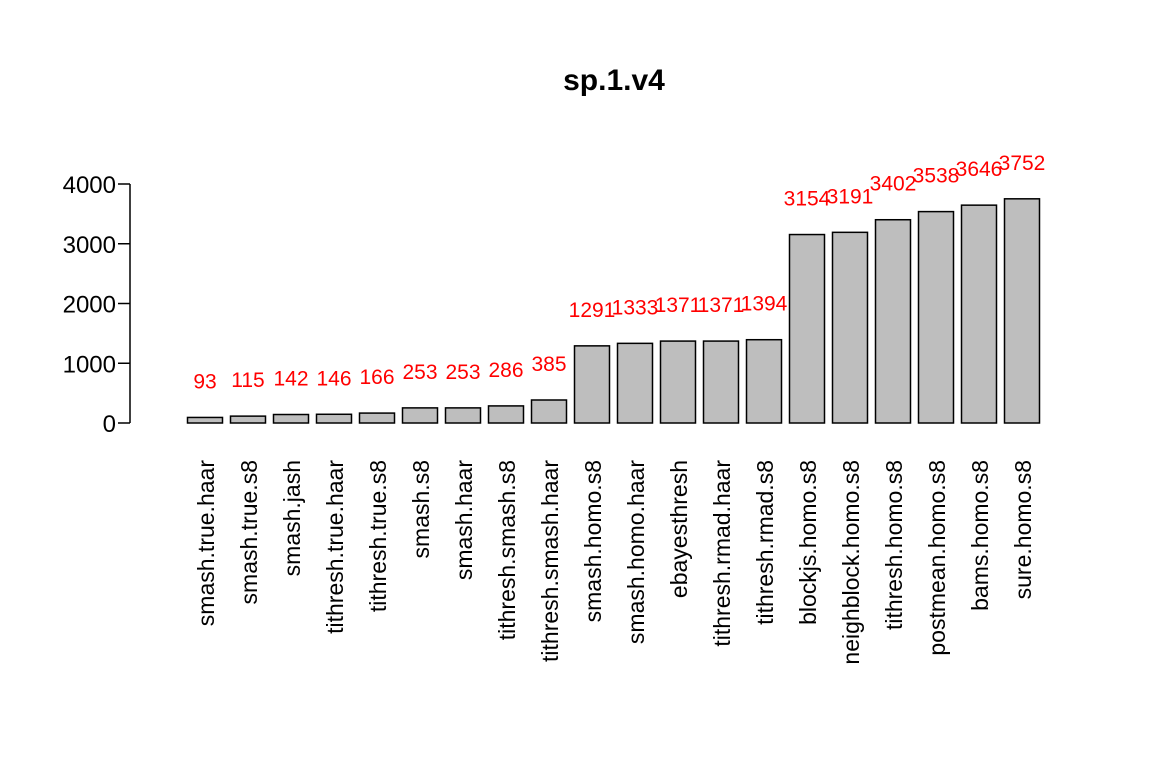 The height and width of the screenshot is (768, 1152). I want to click on x-tick-label: blockjs.homo.s8, so click(808, 542).